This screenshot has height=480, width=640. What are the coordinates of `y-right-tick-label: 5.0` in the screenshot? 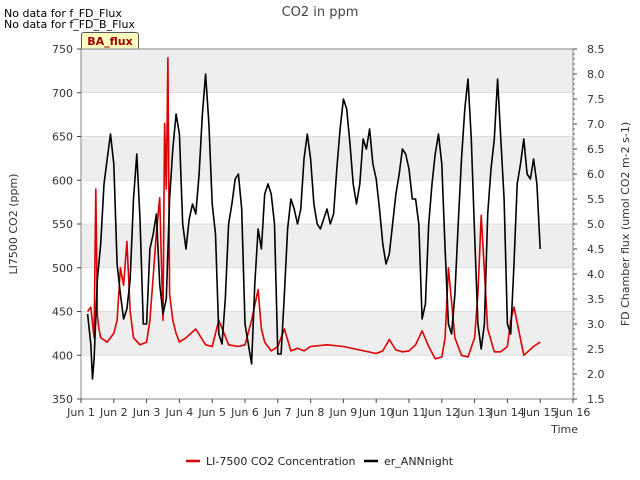 It's located at (596, 224).